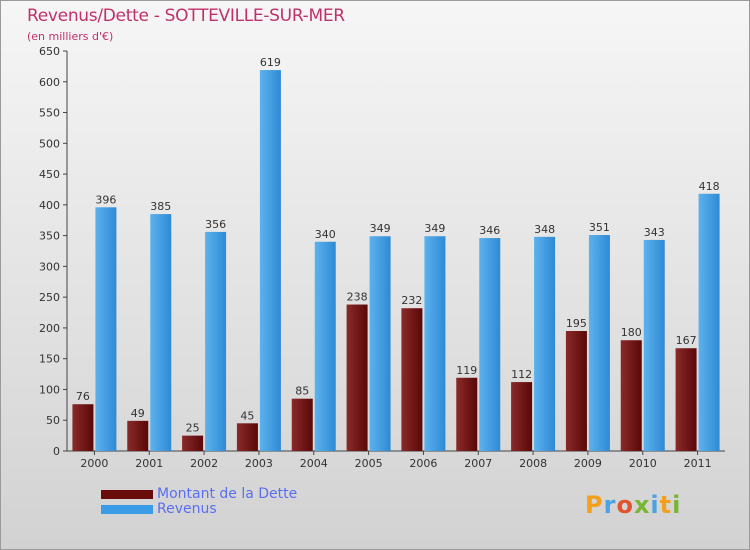  What do you see at coordinates (127, 509) in the screenshot?
I see `legend-swatch-revenus` at bounding box center [127, 509].